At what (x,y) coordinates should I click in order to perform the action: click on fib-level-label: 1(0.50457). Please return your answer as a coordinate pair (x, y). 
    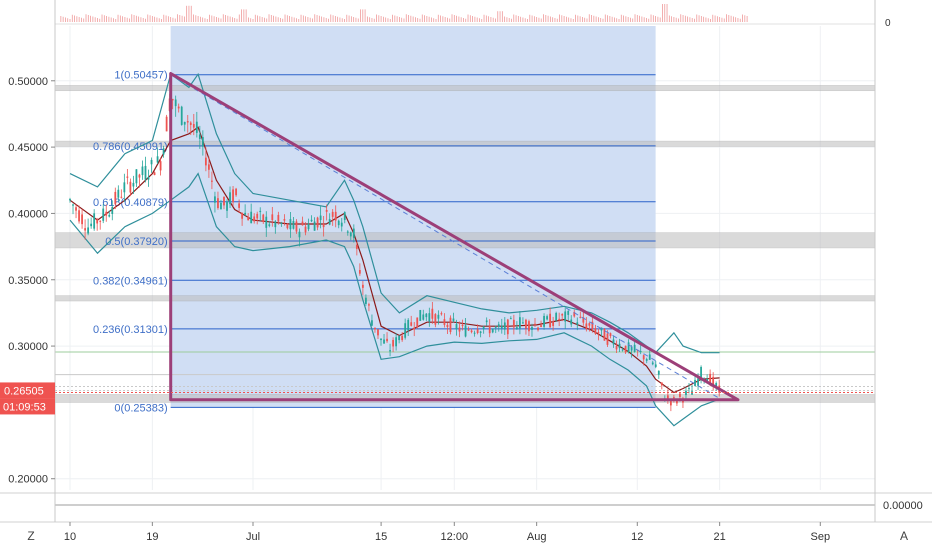
    Looking at the image, I should click on (140, 76).